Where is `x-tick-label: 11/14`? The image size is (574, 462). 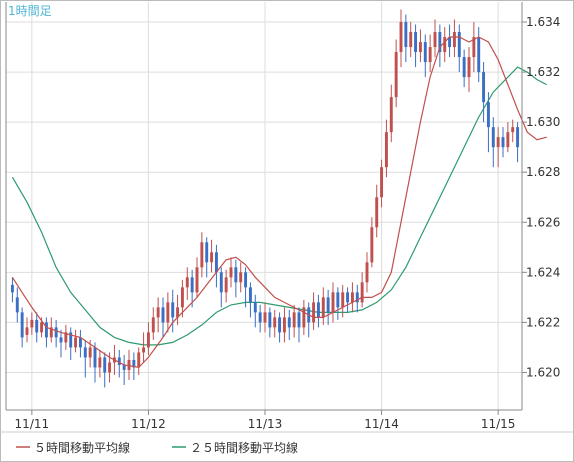
x-tick-label: 11/14 is located at coordinates (381, 424).